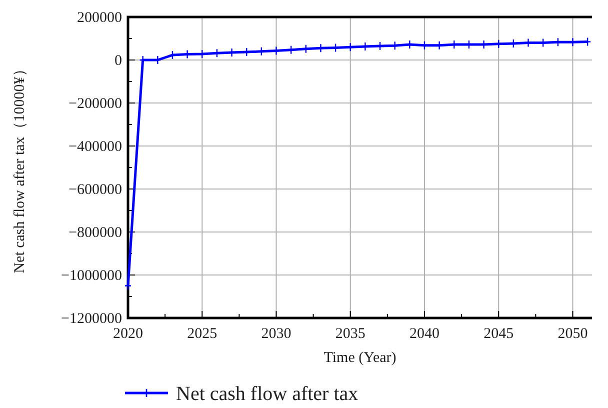  Describe the element at coordinates (350, 334) in the screenshot. I see `x-tick-label: 2035` at that location.